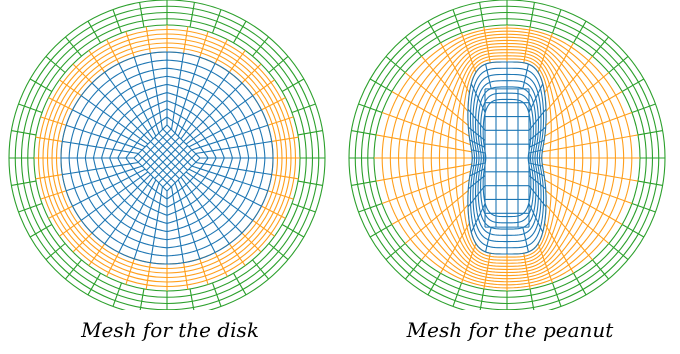 Image resolution: width=680 pixels, height=354 pixels. Describe the element at coordinates (510, 330) in the screenshot. I see `peanut-caption: Mesh for the peanut` at that location.